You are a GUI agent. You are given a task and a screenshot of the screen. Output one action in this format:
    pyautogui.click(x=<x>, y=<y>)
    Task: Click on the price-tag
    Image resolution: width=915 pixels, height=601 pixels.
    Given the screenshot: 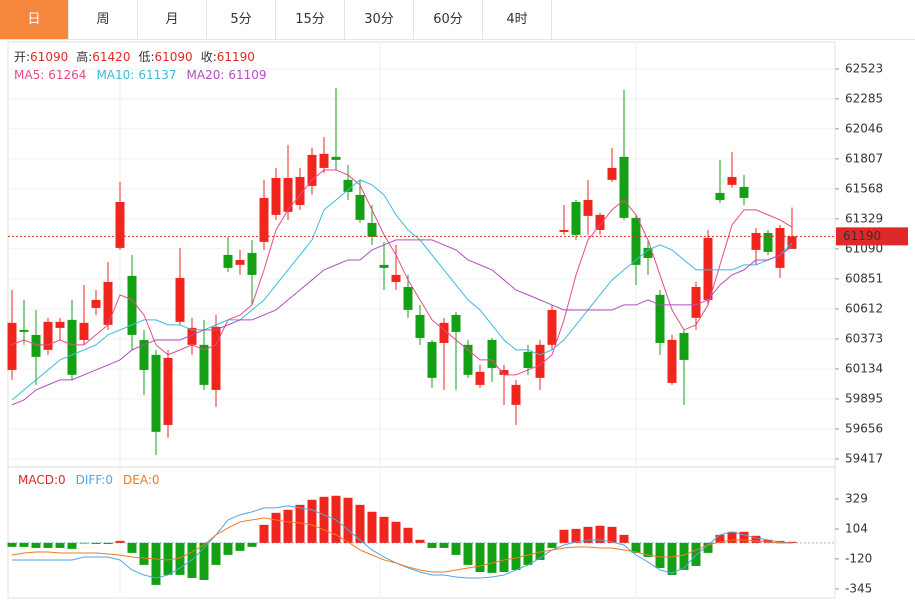 What is the action you would take?
    pyautogui.click(x=872, y=236)
    